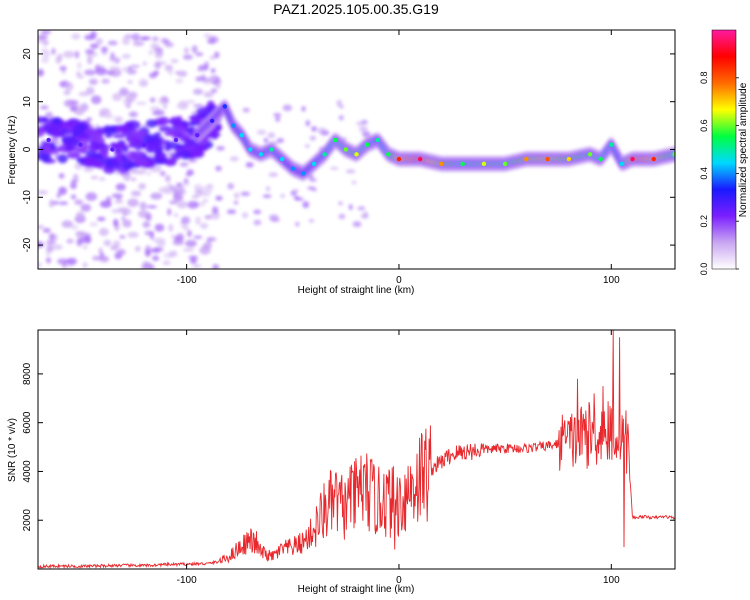 The image size is (750, 600). I want to click on y-tick-label: 2000, so click(27, 520).